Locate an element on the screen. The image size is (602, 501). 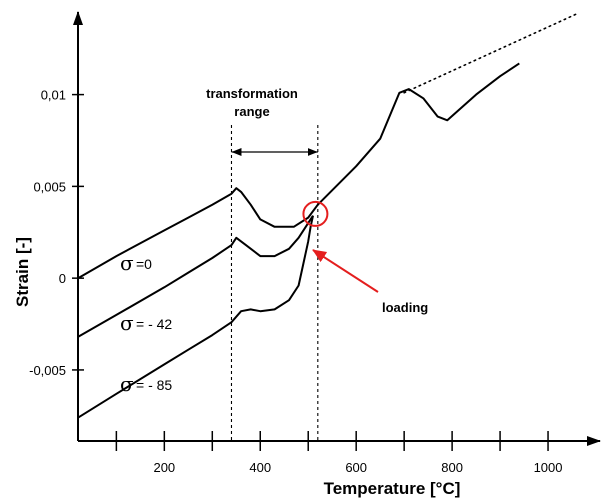
x-tick-label: 800 is located at coordinates (452, 467).